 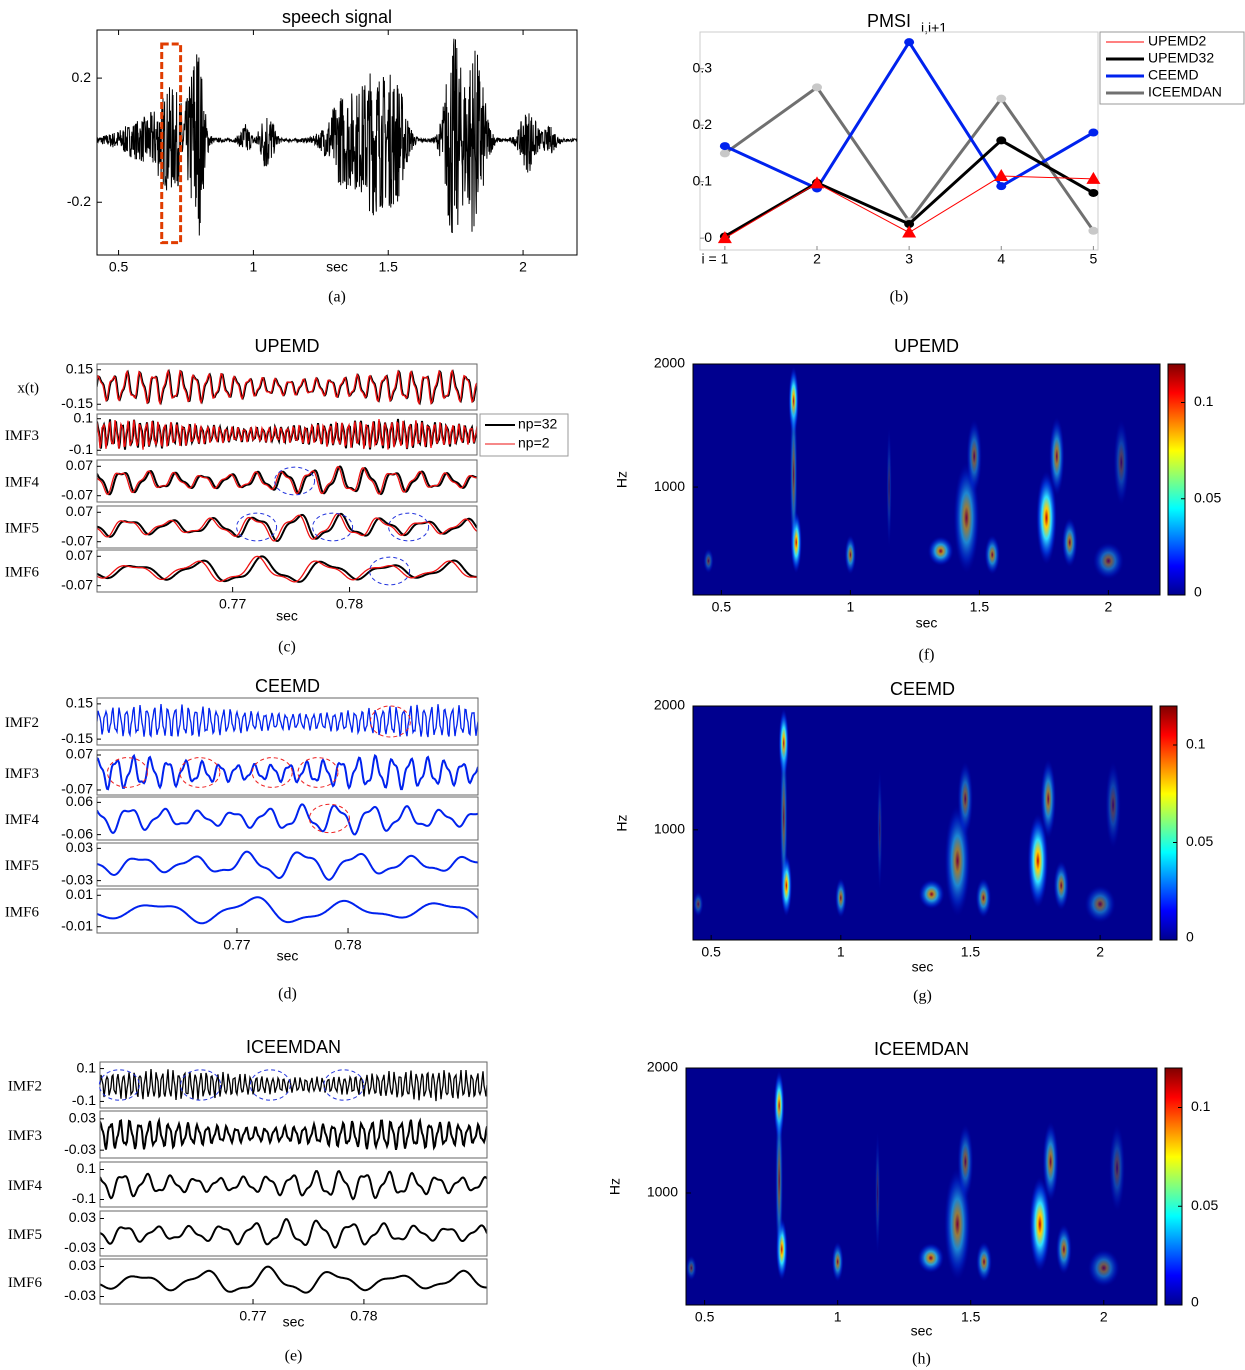 What do you see at coordinates (28, 388) in the screenshot?
I see `row-label: x(t)` at bounding box center [28, 388].